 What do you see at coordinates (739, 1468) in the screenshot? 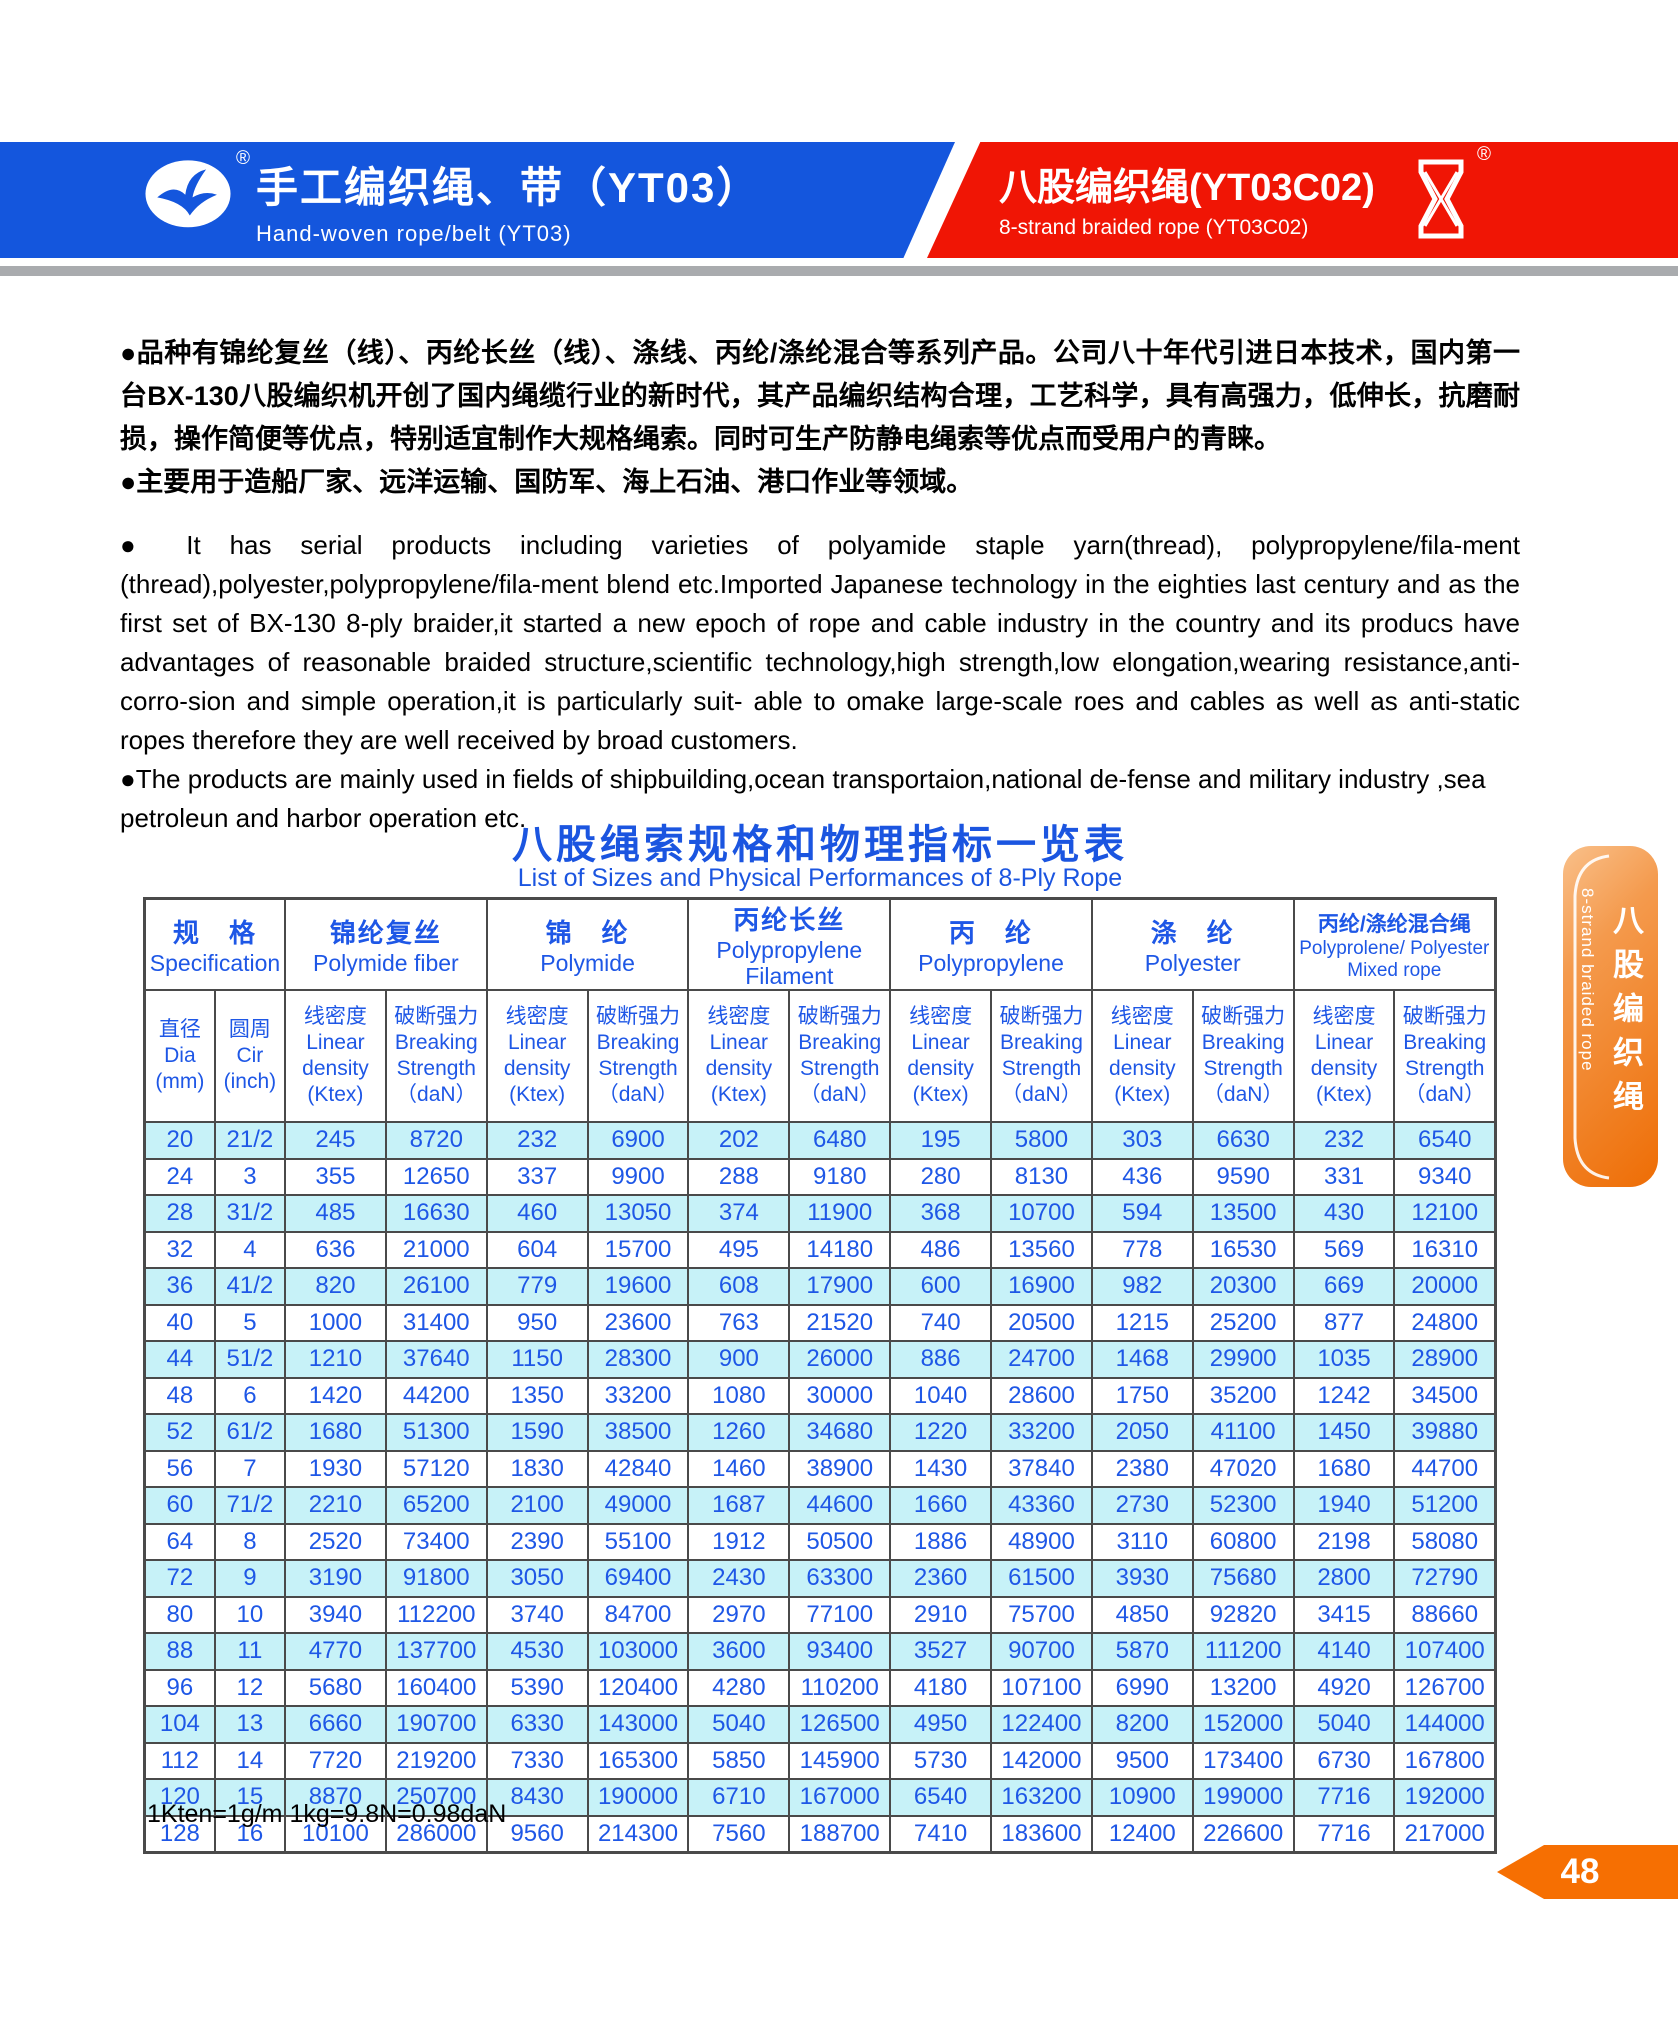
I see `table-cell: 1460` at bounding box center [739, 1468].